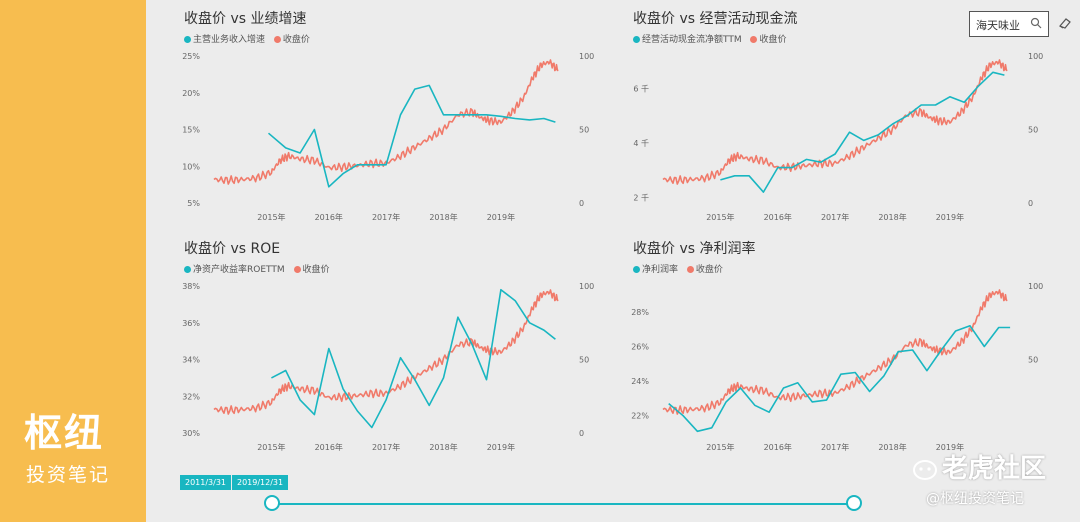  I want to click on watermark-site-text: 老虎社区, so click(994, 469).